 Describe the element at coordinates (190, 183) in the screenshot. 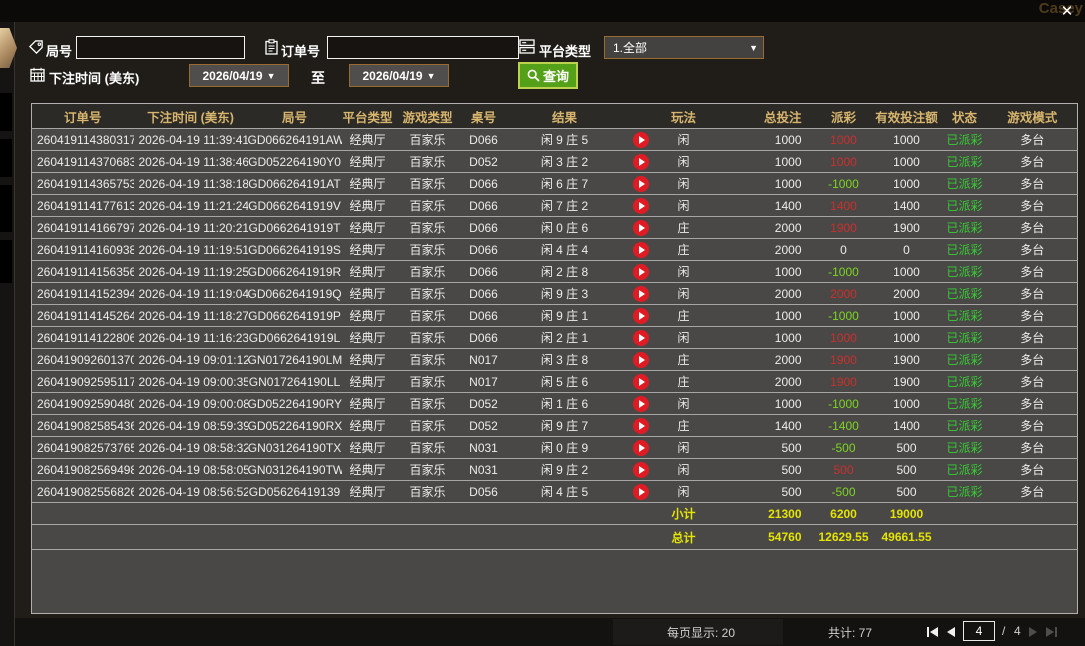

I see `cell-bet-time: 2026-04-19 11:38:18` at that location.